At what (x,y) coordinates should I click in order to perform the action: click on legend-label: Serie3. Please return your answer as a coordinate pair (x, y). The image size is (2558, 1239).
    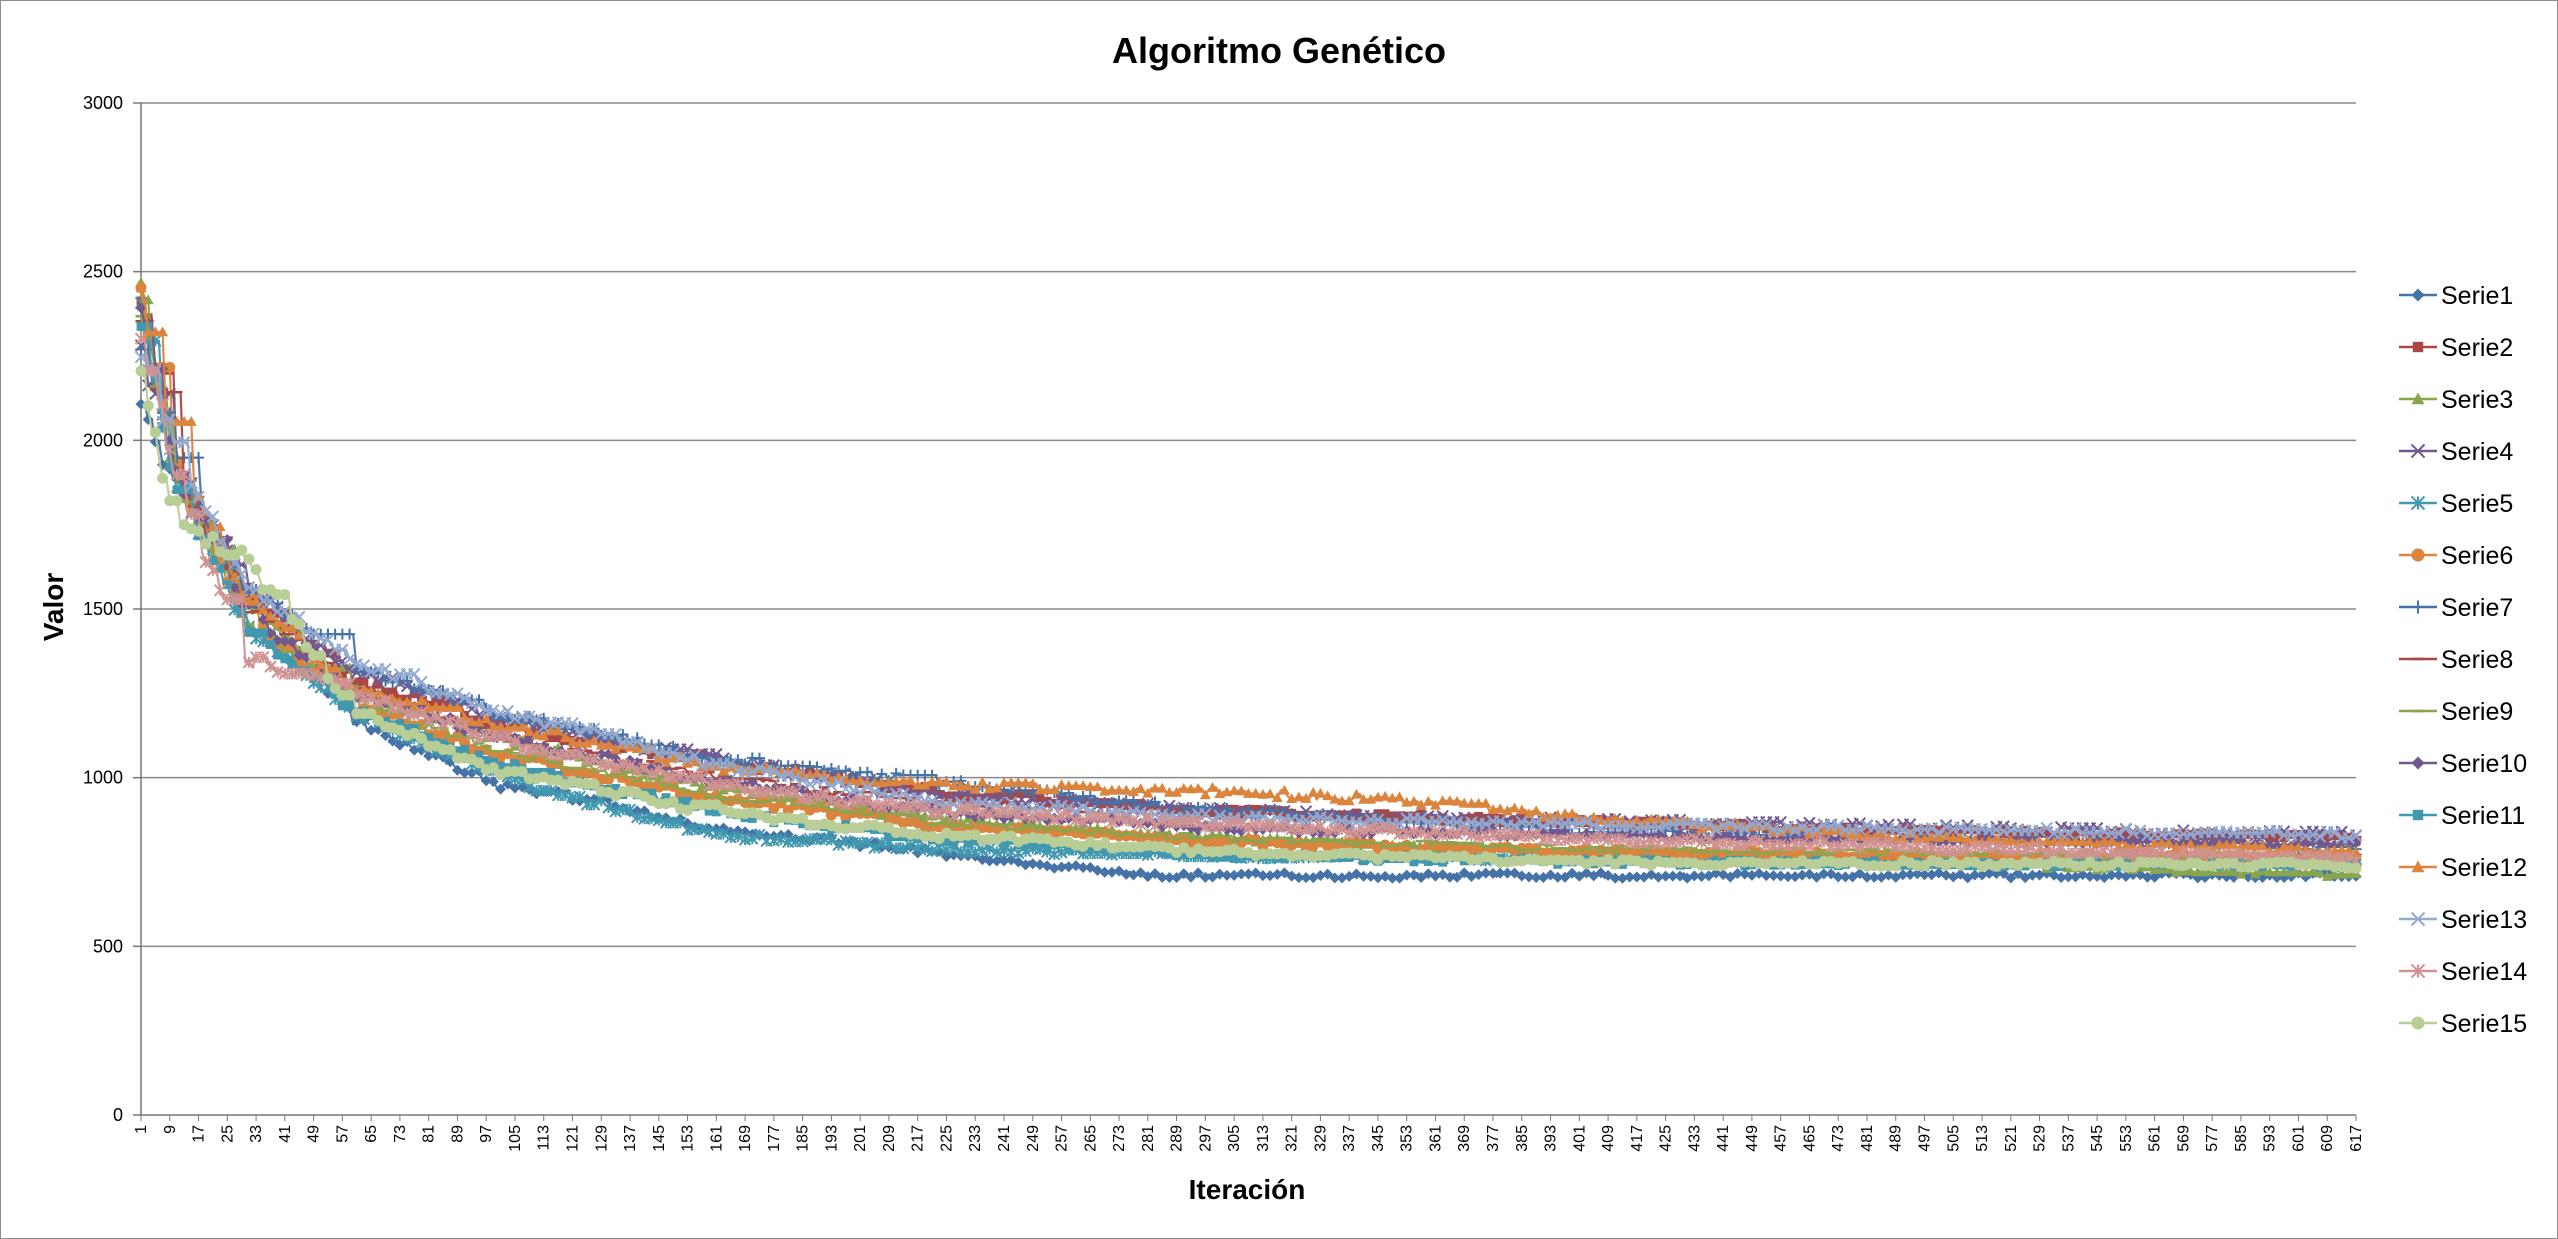
    Looking at the image, I should click on (2477, 400).